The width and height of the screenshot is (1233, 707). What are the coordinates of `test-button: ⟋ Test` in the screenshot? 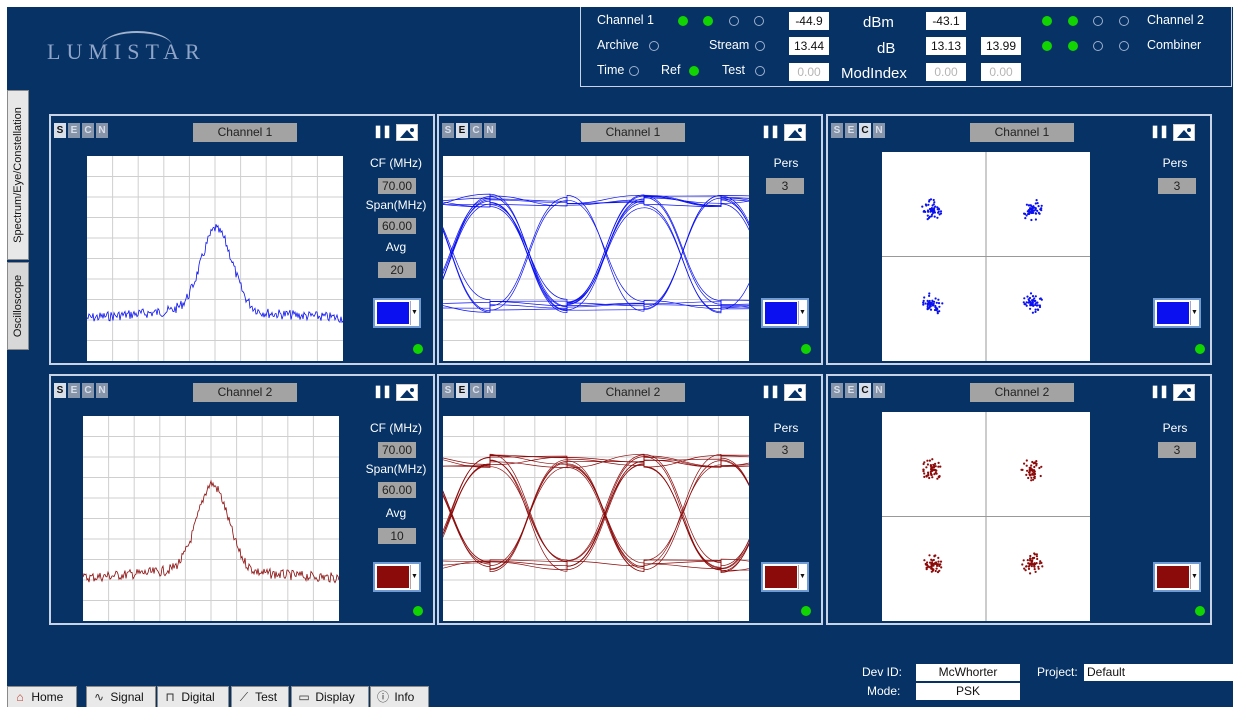 It's located at (260, 696).